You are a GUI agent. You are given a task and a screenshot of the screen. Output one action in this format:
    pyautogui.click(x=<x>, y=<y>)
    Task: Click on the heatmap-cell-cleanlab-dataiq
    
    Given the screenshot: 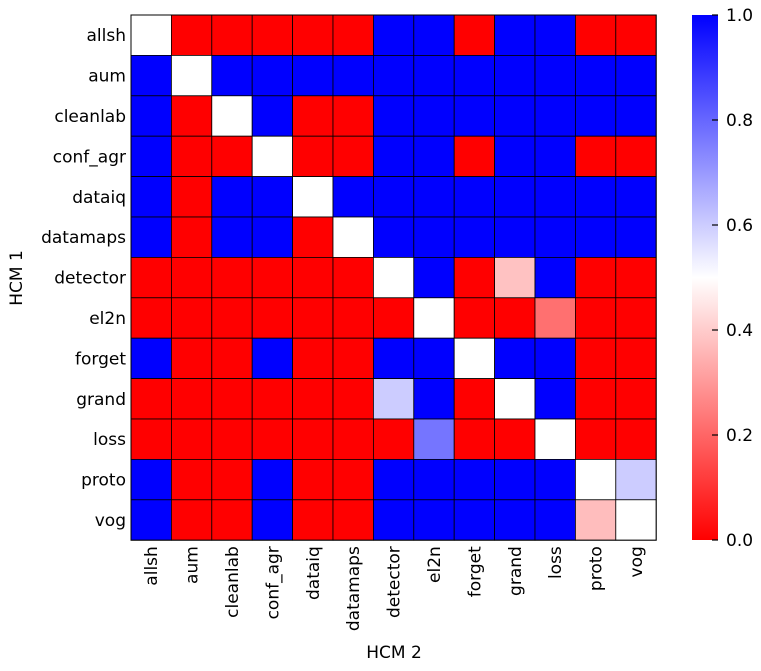 What is the action you would take?
    pyautogui.click(x=313, y=116)
    